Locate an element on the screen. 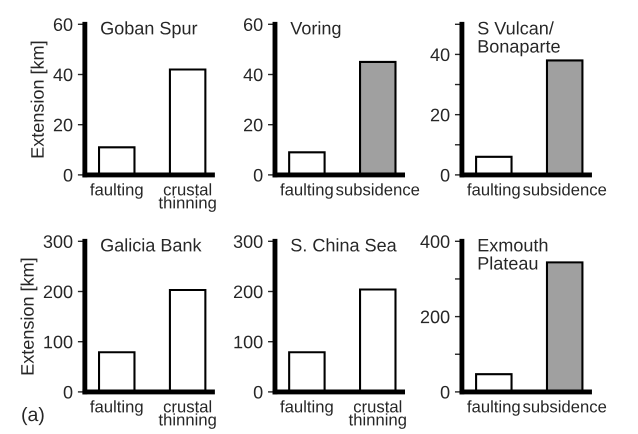  text: (a) is located at coordinates (33, 416).